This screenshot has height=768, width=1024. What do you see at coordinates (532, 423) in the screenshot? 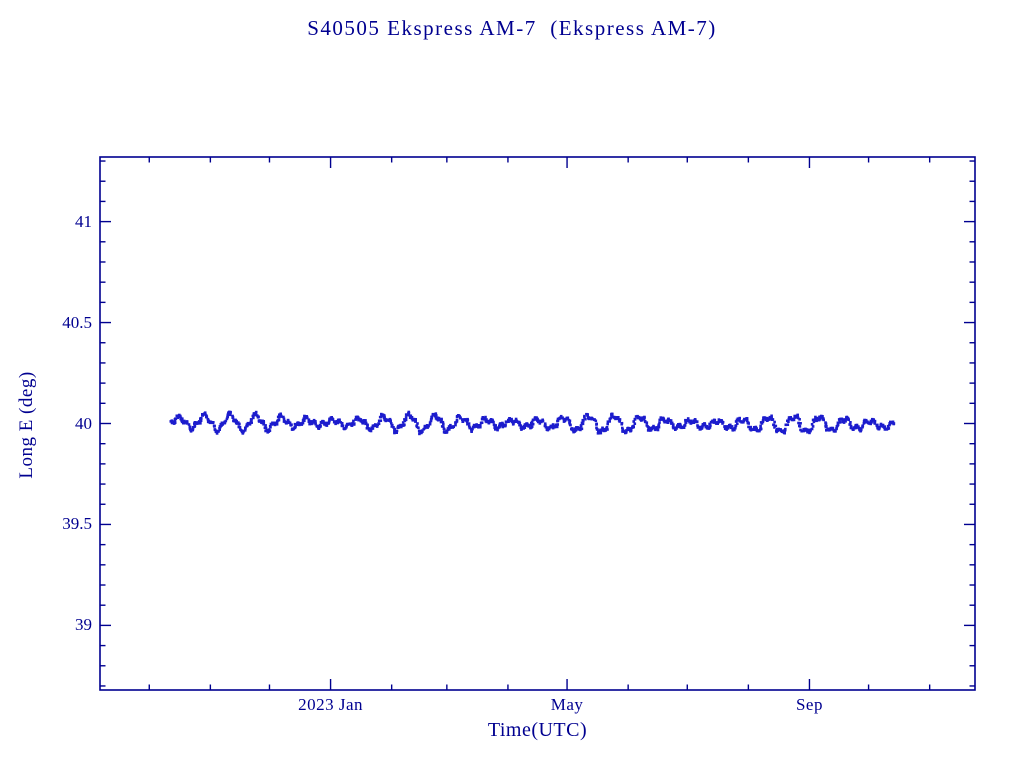
I see `scatter-series` at bounding box center [532, 423].